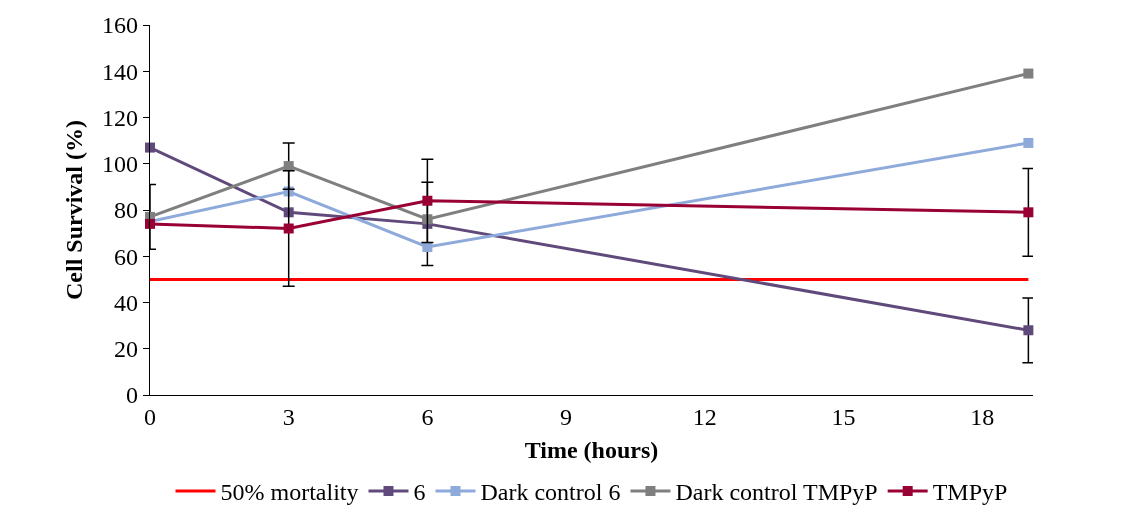 The width and height of the screenshot is (1123, 526). Describe the element at coordinates (150, 416) in the screenshot. I see `x-tick-label: 0` at that location.